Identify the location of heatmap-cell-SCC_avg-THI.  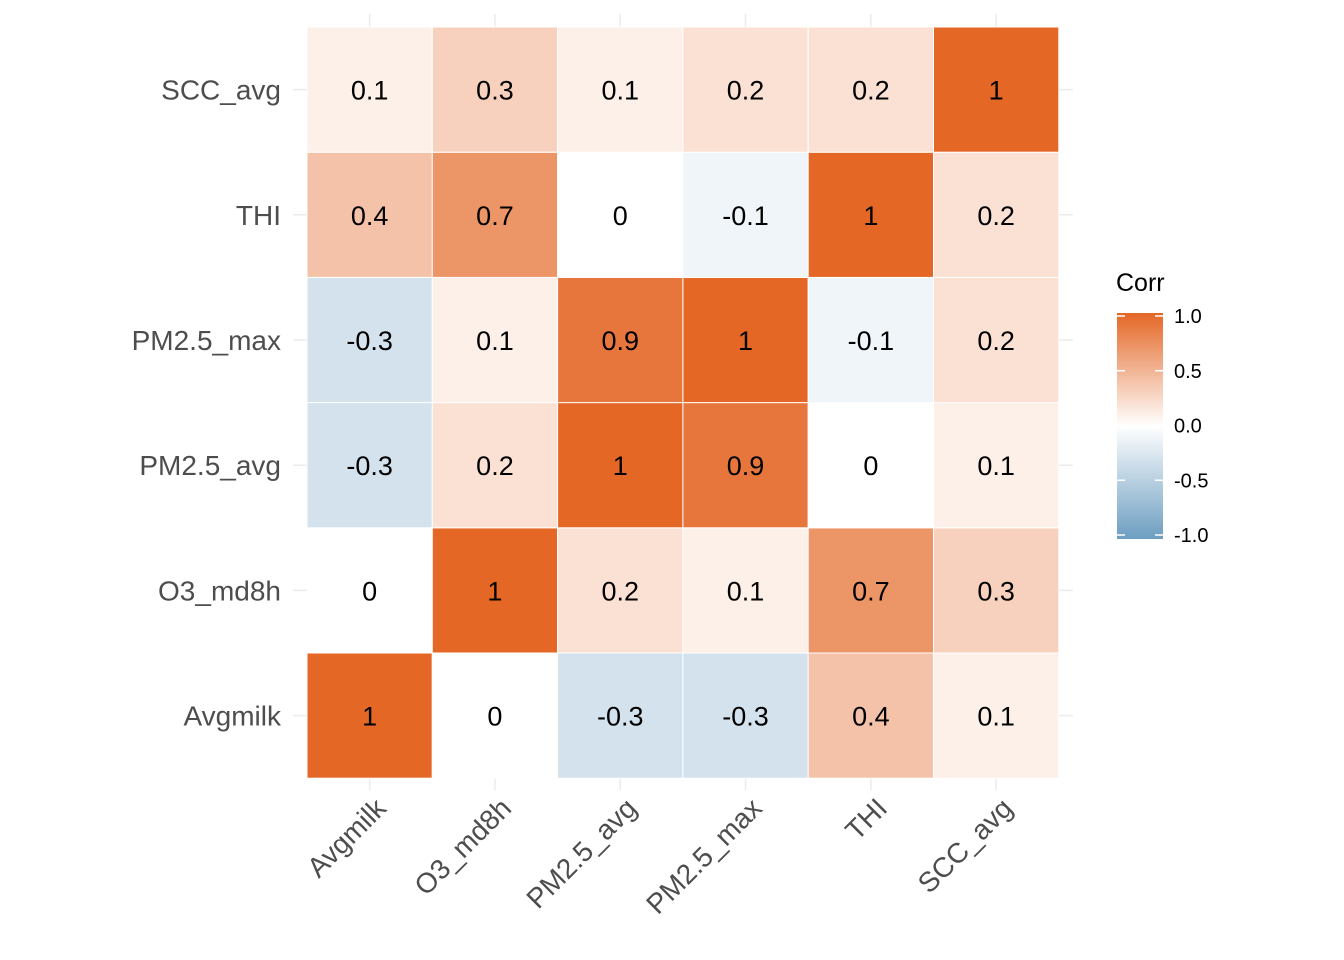
(996, 214).